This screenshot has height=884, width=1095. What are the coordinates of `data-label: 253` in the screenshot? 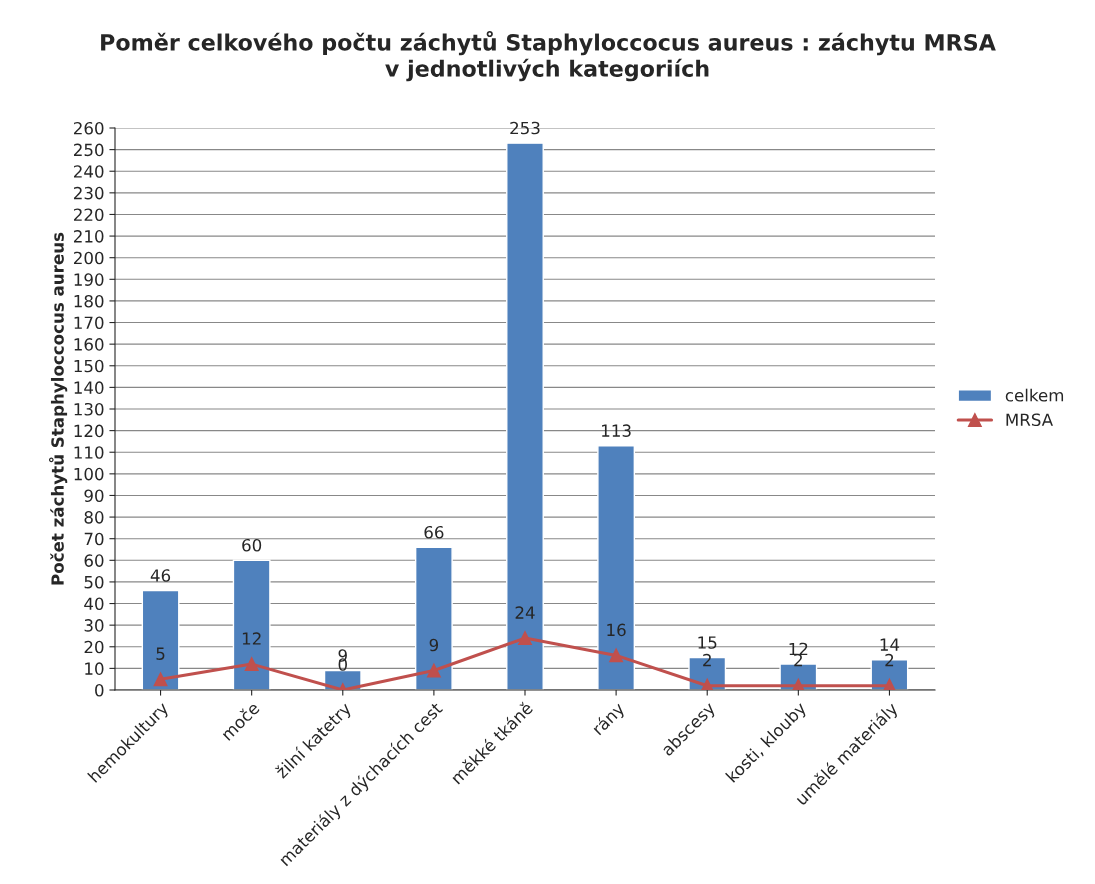 It's located at (525, 128).